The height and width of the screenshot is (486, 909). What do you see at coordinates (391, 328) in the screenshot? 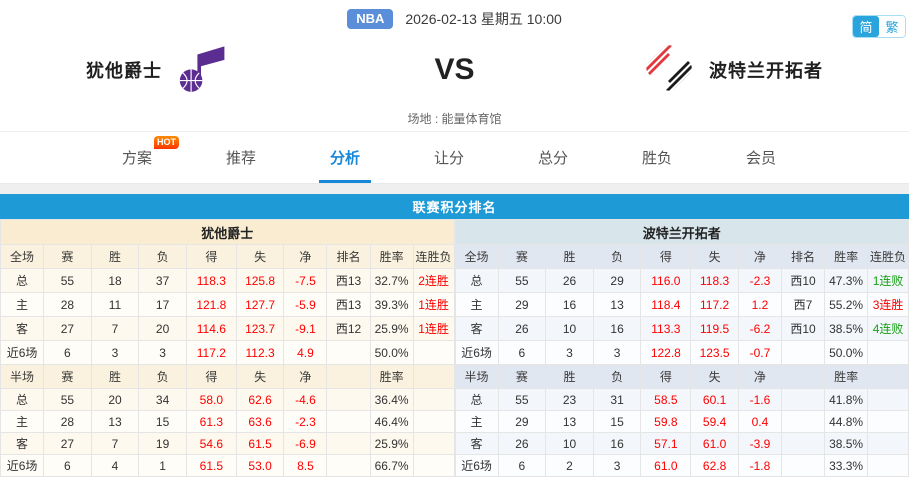
I see `stat-cell: 25.9%` at bounding box center [391, 328].